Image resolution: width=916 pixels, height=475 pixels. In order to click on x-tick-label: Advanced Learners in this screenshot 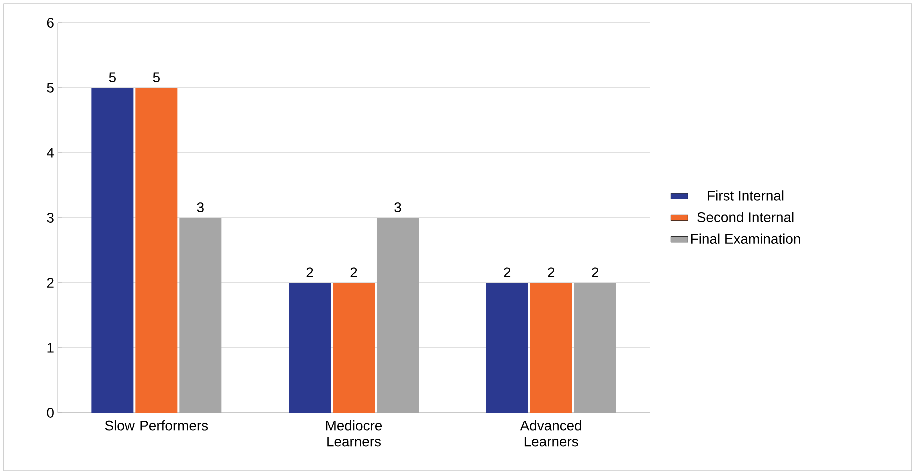, I will do `click(551, 433)`.